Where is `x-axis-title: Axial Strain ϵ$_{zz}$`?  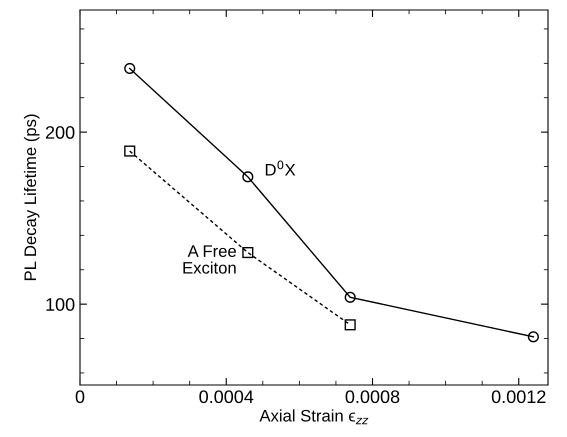 x-axis-title: Axial Strain ϵ$_{zz}$ is located at coordinates (313, 416).